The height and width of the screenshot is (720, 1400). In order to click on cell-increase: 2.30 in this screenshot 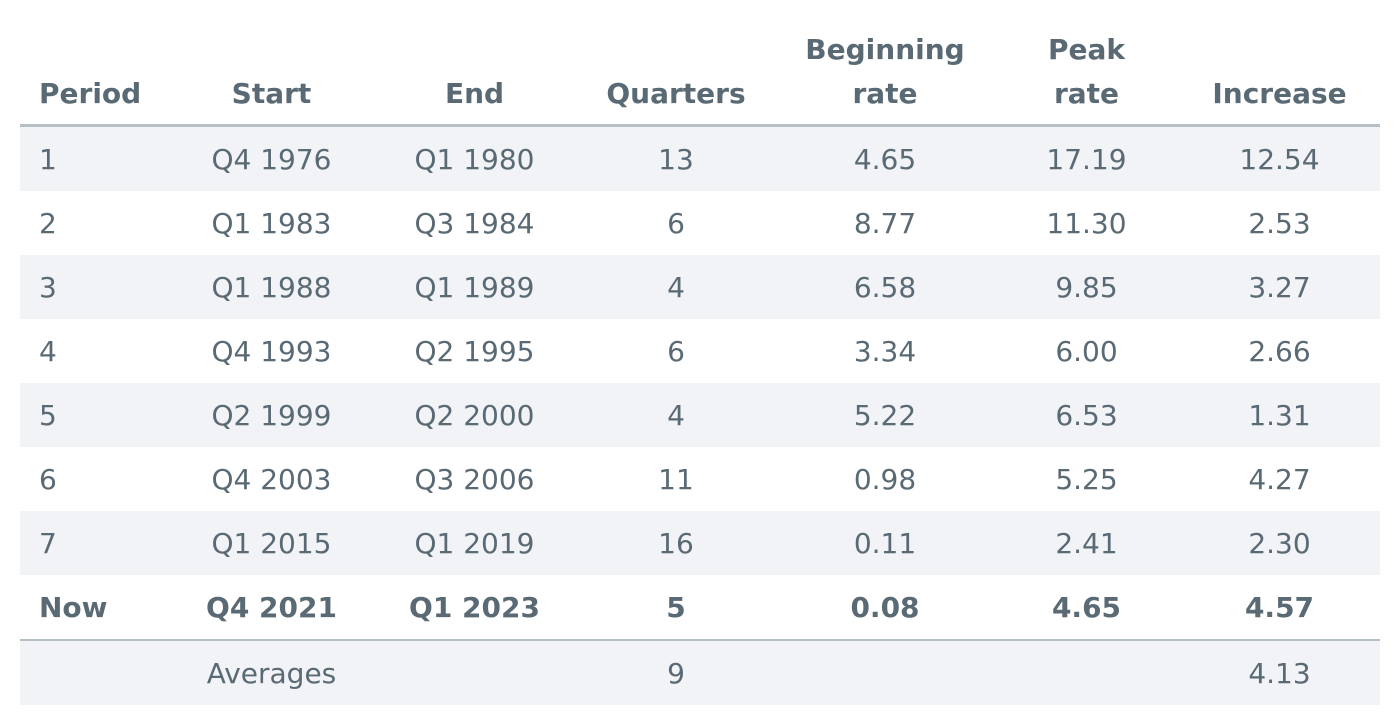, I will do `click(1279, 543)`.